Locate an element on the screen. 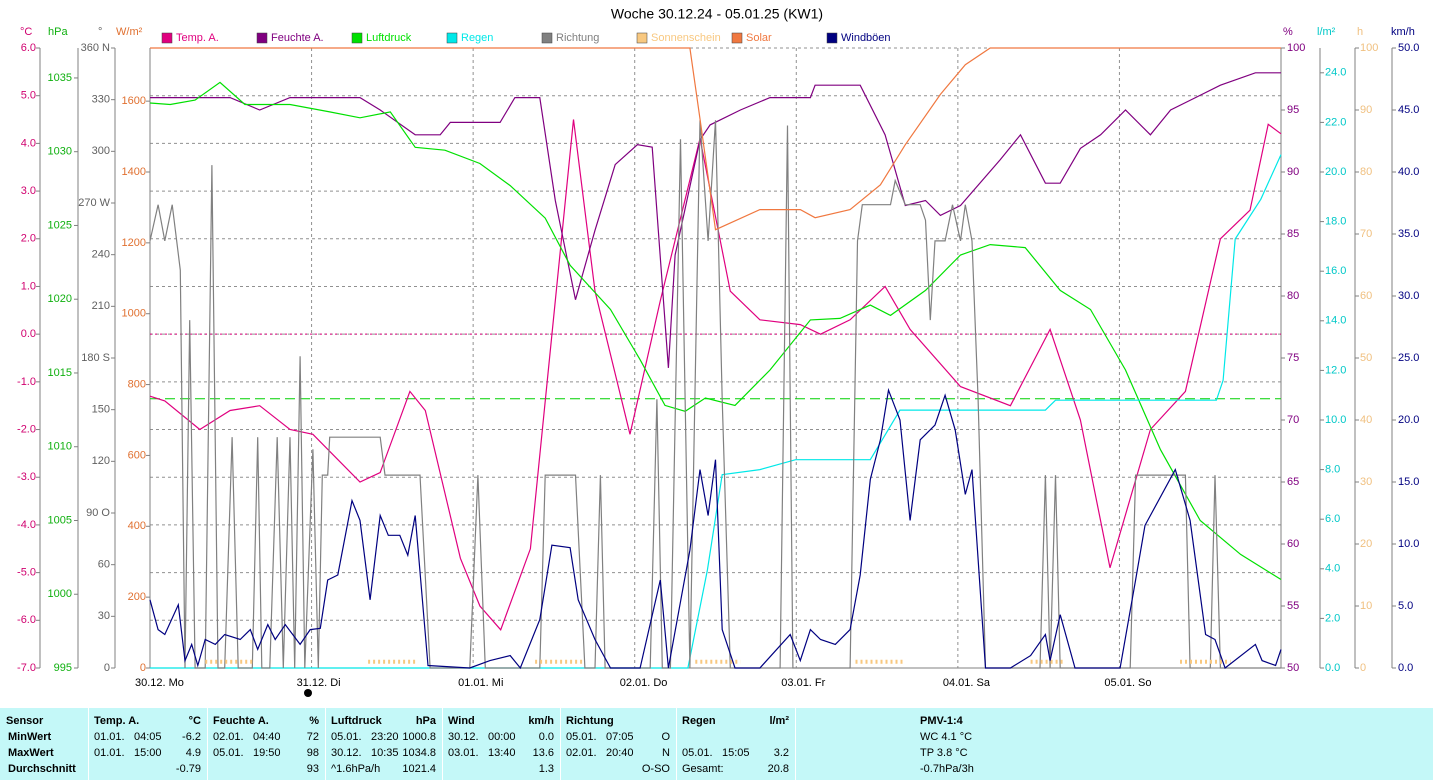 The width and height of the screenshot is (1433, 780). y-tick-label: 1025 is located at coordinates (60, 225).